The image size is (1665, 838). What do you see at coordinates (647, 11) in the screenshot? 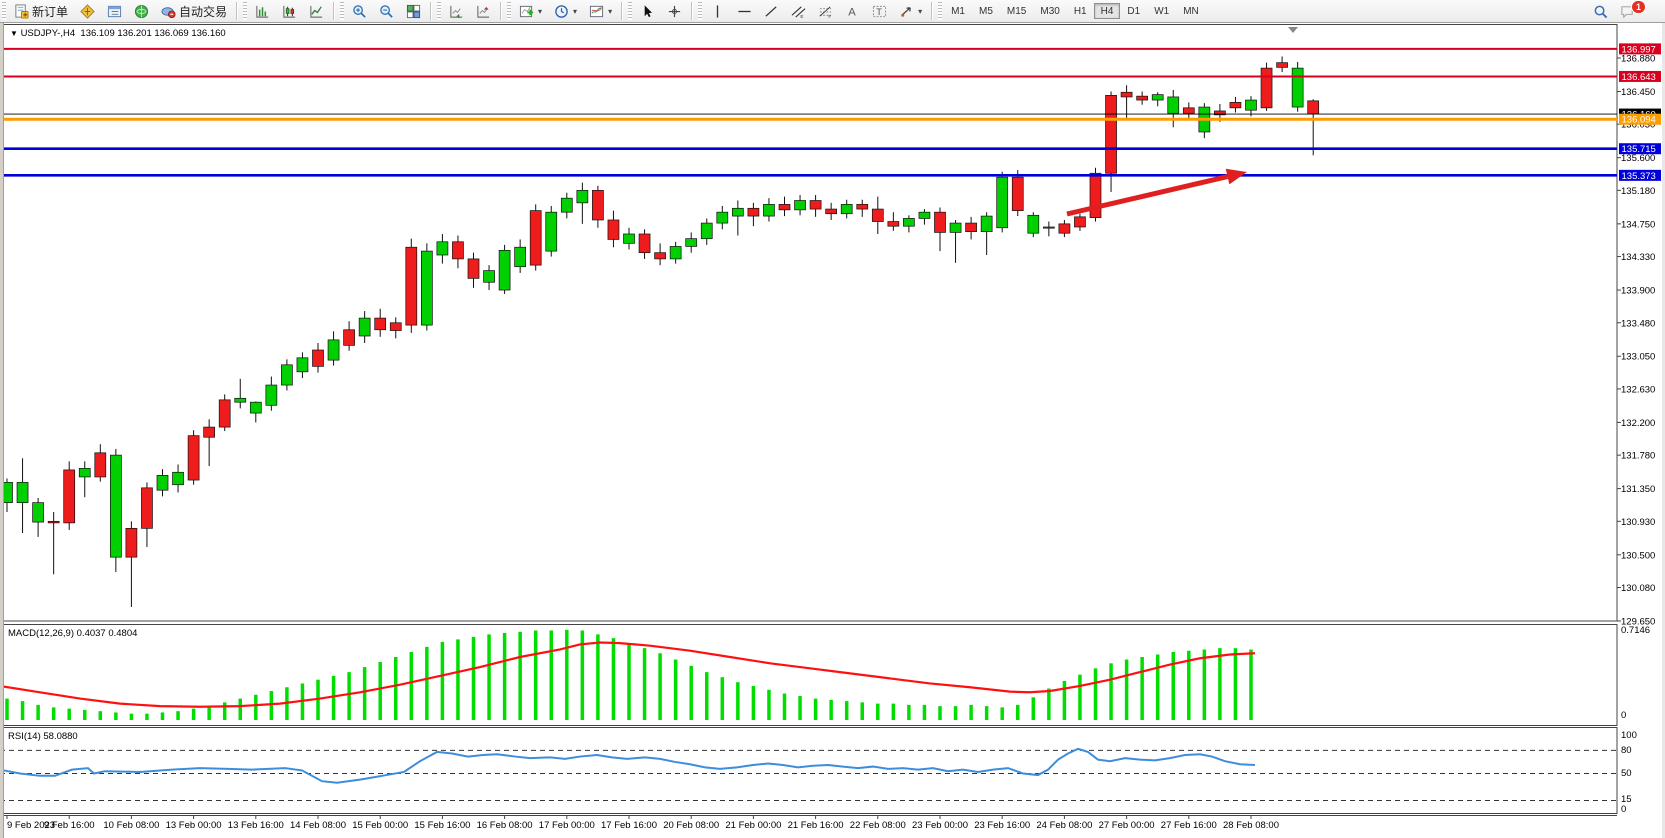
I see `toolbar-button-cursor` at bounding box center [647, 11].